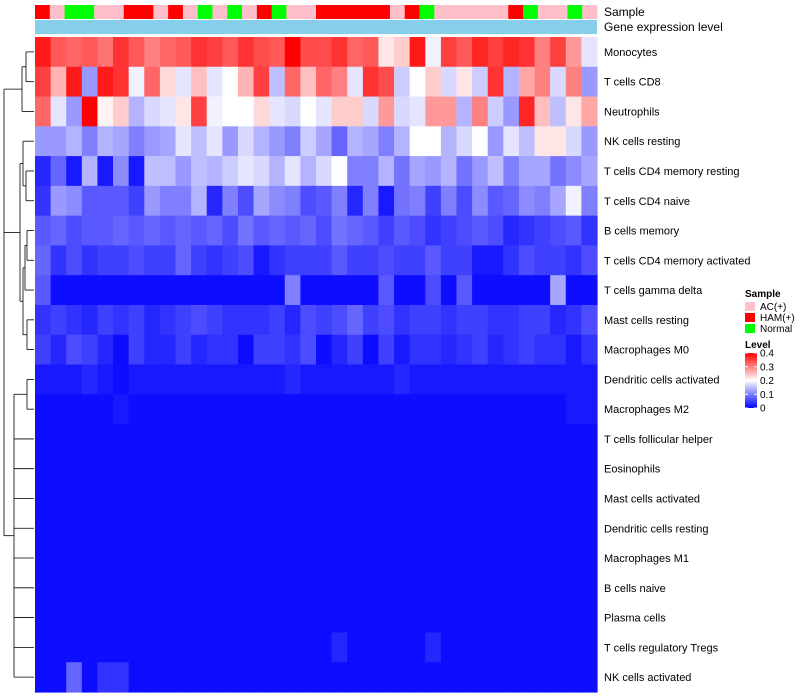 The width and height of the screenshot is (800, 700). I want to click on row-label: T cells CD8, so click(632, 83).